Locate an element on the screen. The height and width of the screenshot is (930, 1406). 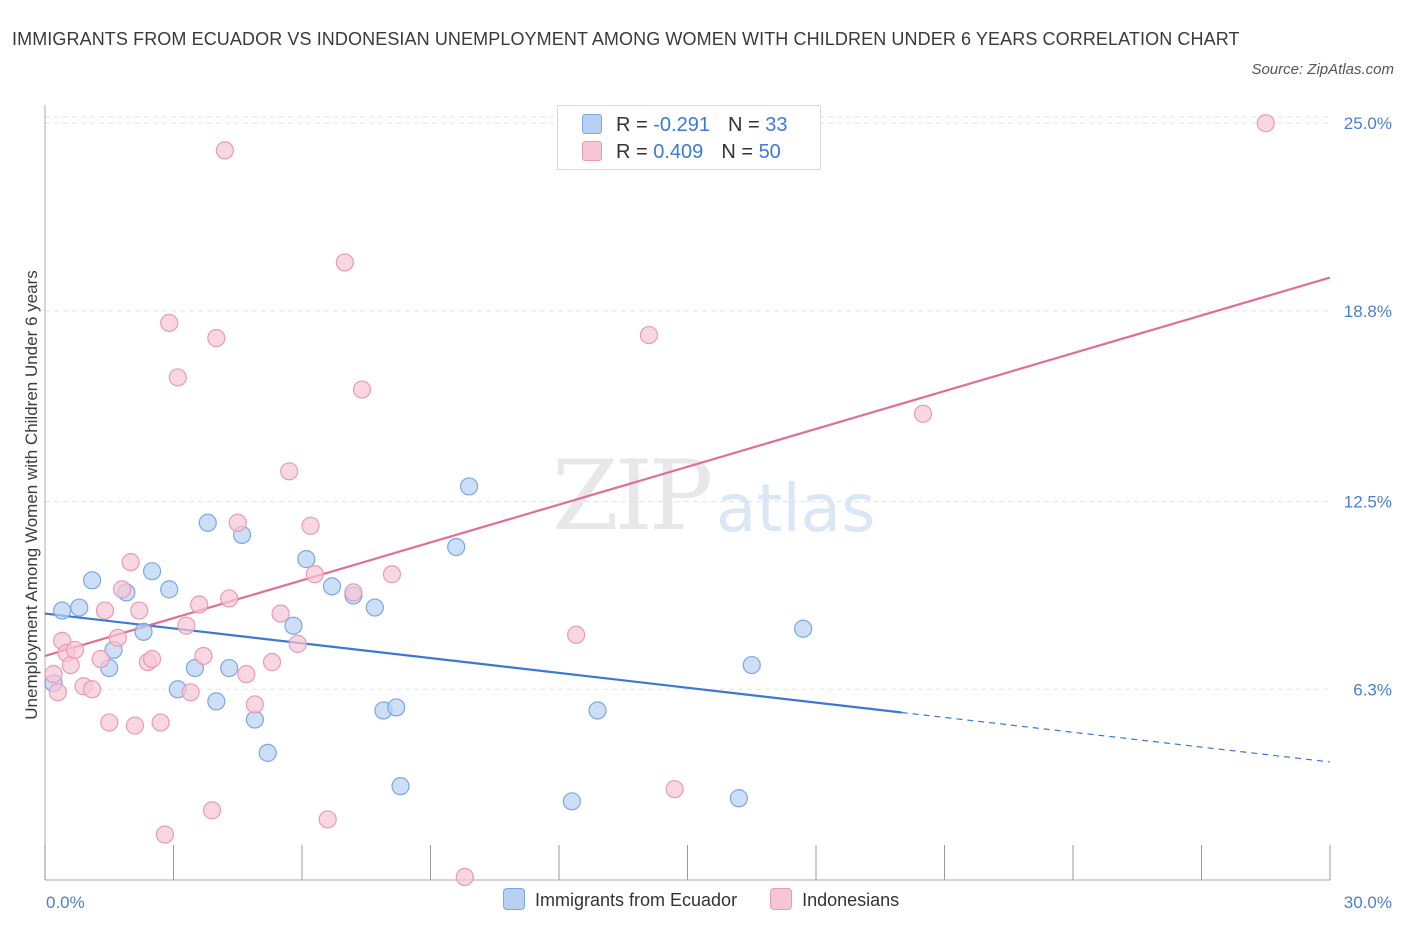
watermark-atlas: atlas is located at coordinates (796, 508).